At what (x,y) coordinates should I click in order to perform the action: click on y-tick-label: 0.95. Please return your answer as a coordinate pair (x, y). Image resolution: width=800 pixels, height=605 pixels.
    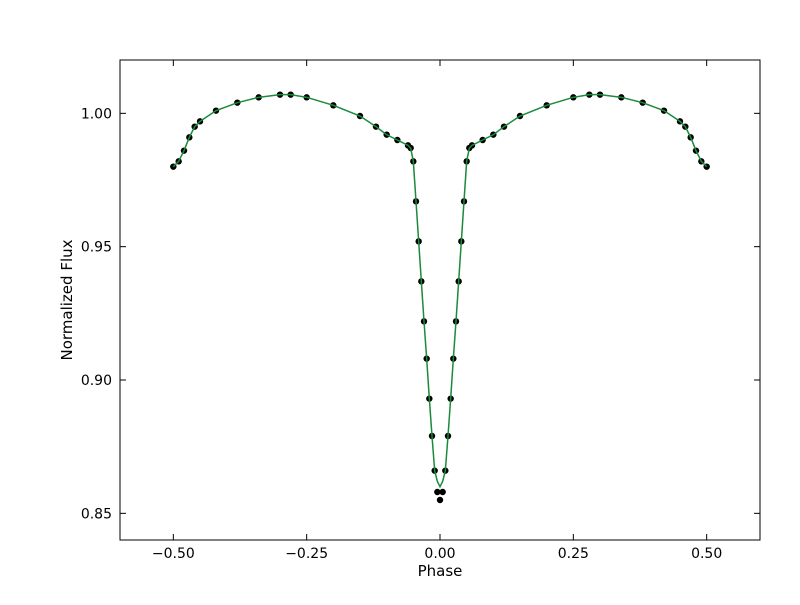
    Looking at the image, I should click on (96, 248).